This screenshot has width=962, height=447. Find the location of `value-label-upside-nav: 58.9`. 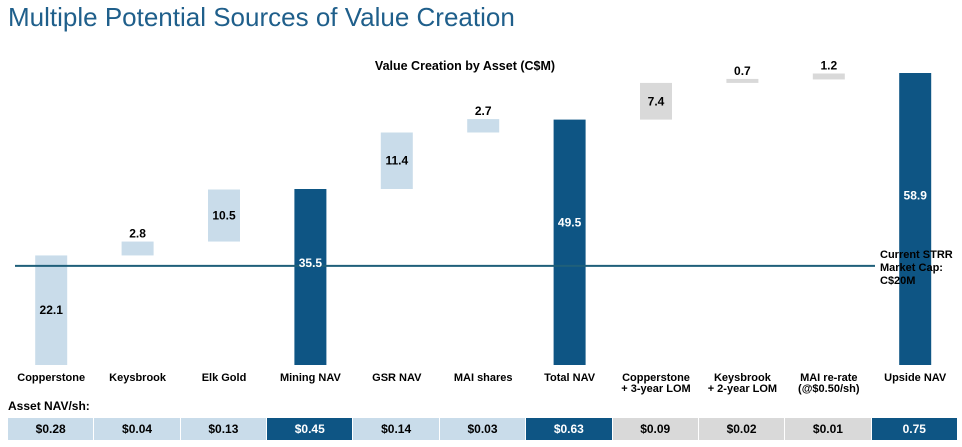

value-label-upside-nav: 58.9 is located at coordinates (916, 196).